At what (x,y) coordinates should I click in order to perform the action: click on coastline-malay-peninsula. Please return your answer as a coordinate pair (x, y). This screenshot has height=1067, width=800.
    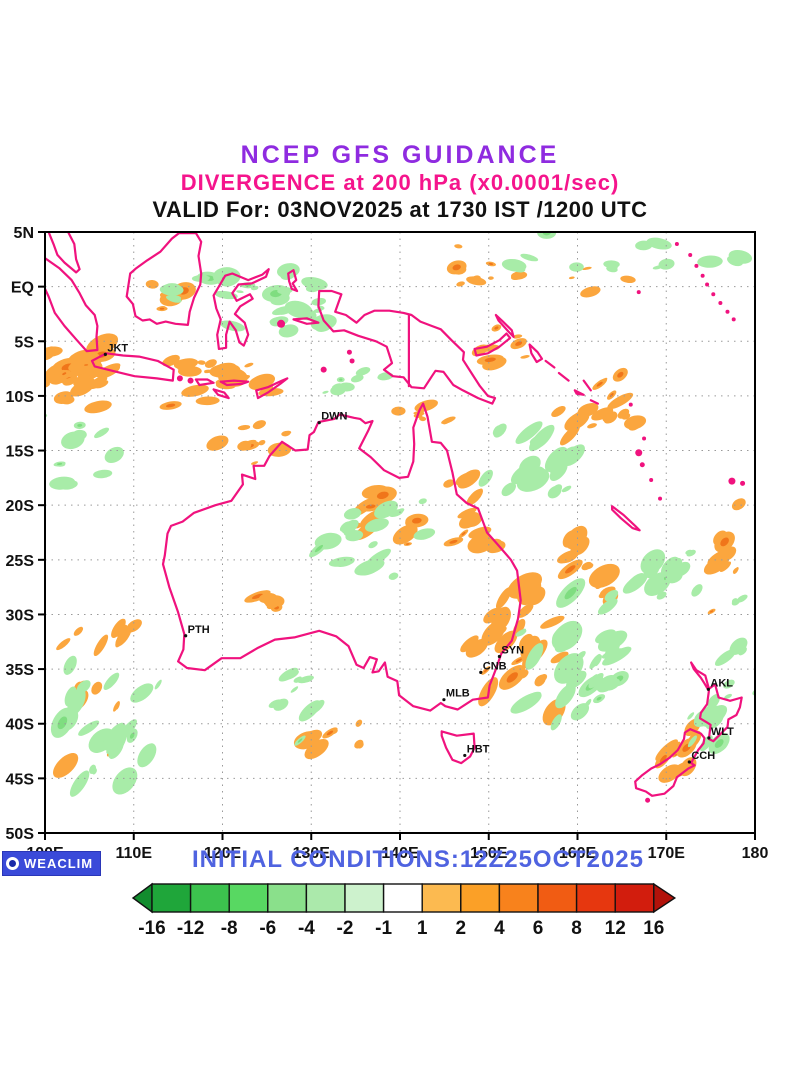
    Looking at the image, I should click on (64, 253).